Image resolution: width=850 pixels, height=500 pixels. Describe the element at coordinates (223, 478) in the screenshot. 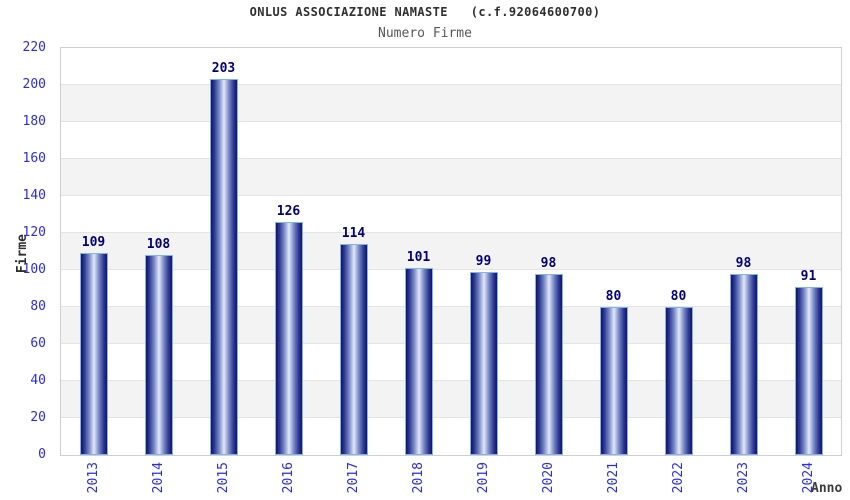

I see `x-tick-label: 2015` at that location.